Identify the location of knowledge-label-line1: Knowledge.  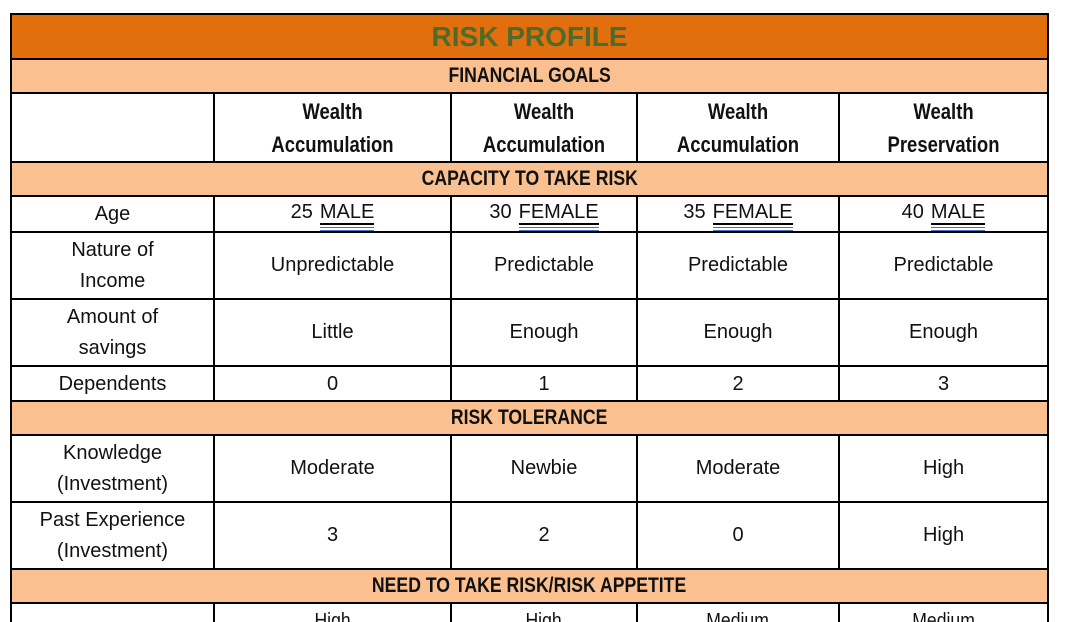
(112, 452).